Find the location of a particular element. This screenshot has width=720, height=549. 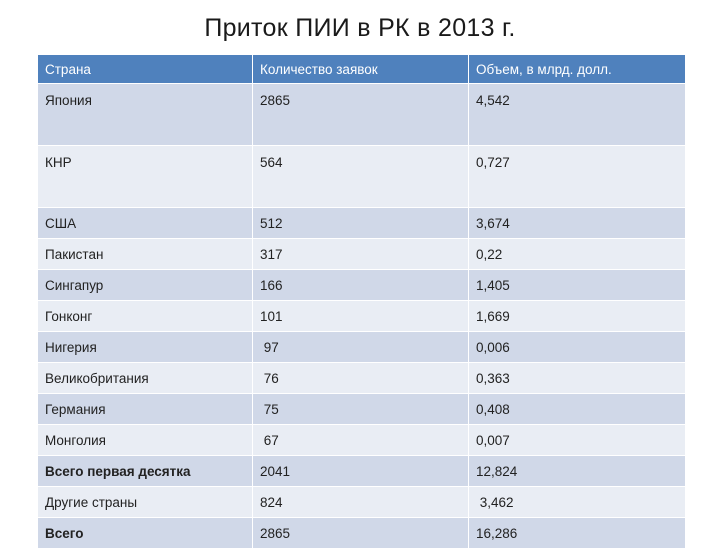

table-row: Сингапур 166 1,405 is located at coordinates (361, 285).